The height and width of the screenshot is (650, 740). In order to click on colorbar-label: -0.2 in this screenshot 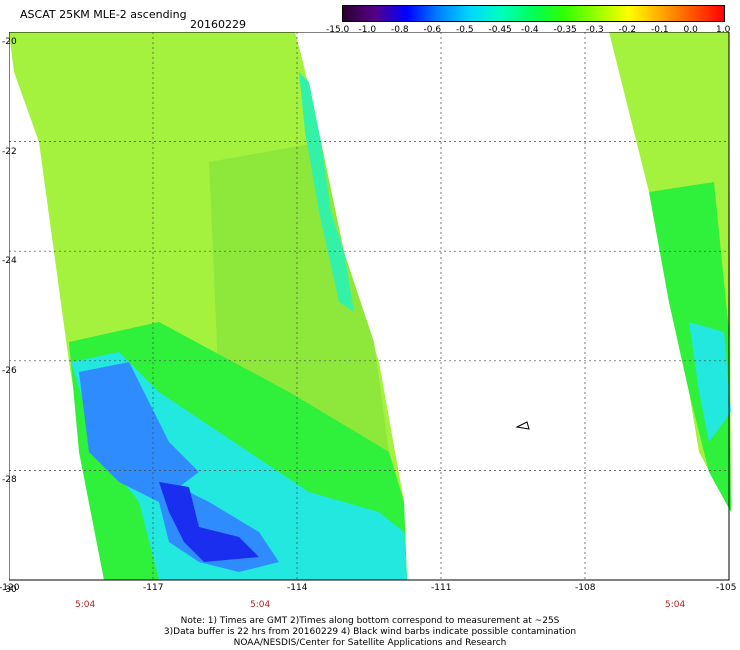, I will do `click(627, 30)`.